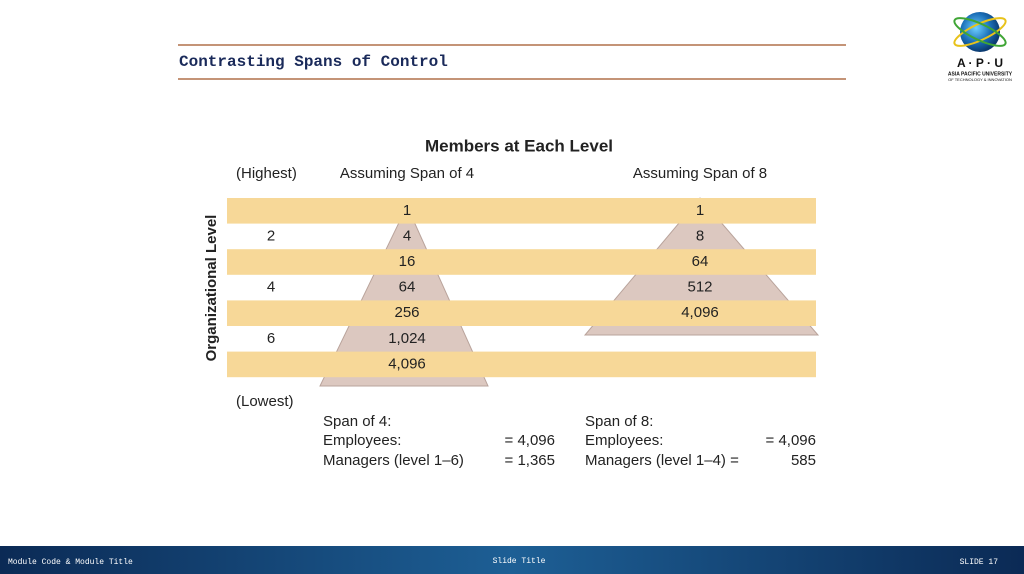  Describe the element at coordinates (700, 235) in the screenshot. I see `level-count: 8` at that location.